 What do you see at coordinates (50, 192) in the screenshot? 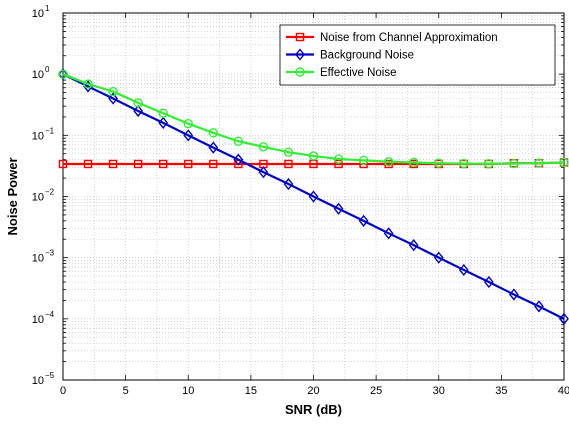
I see `y-tick-exponent: −2` at bounding box center [50, 192].